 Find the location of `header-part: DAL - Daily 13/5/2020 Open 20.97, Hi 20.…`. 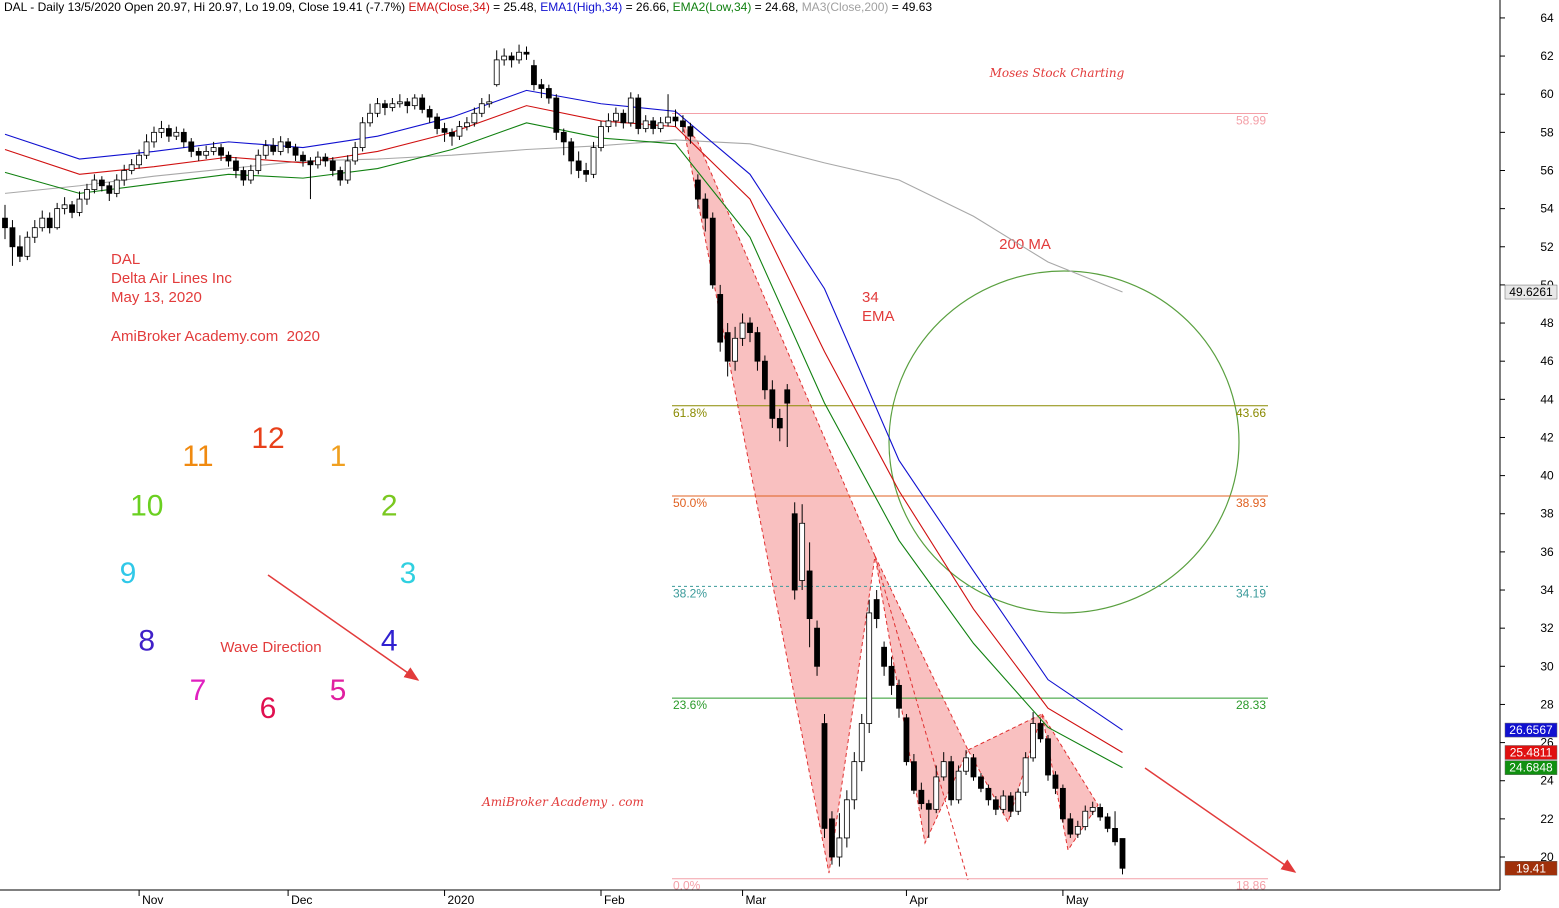

header-part: DAL - Daily 13/5/2020 Open 20.97, Hi 20.… is located at coordinates (206, 7).